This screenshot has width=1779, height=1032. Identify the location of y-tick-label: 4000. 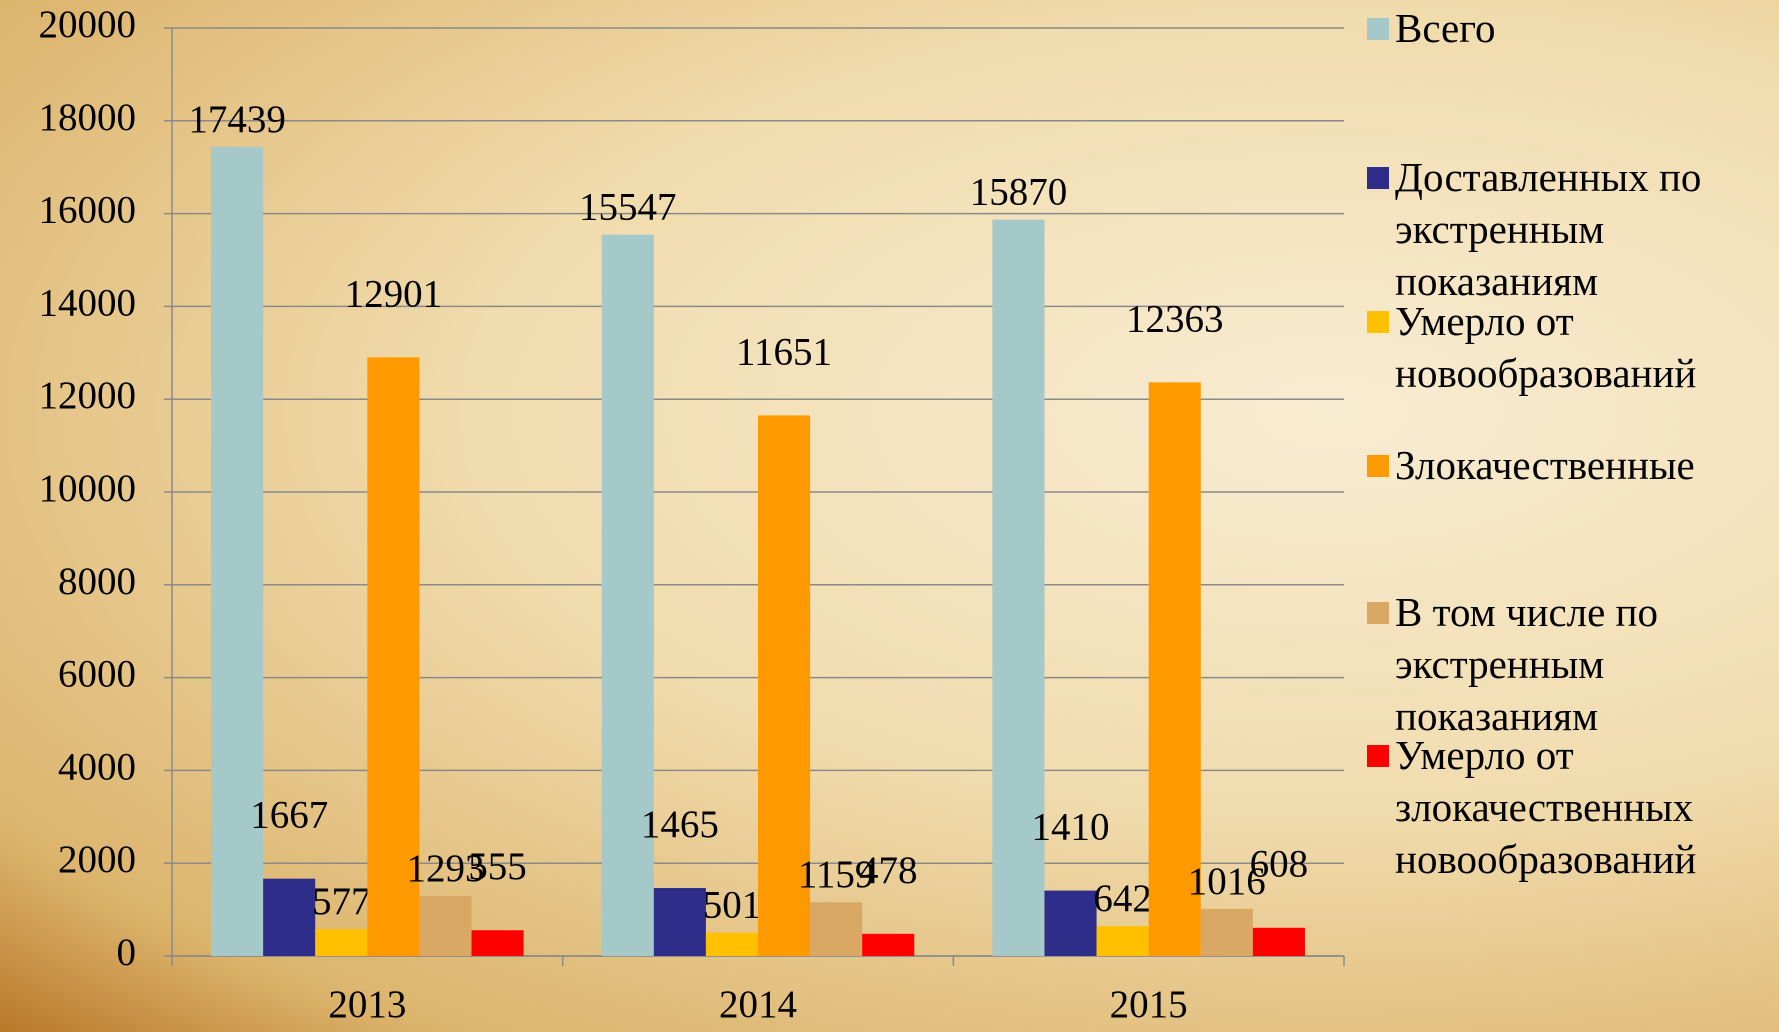
(97, 766).